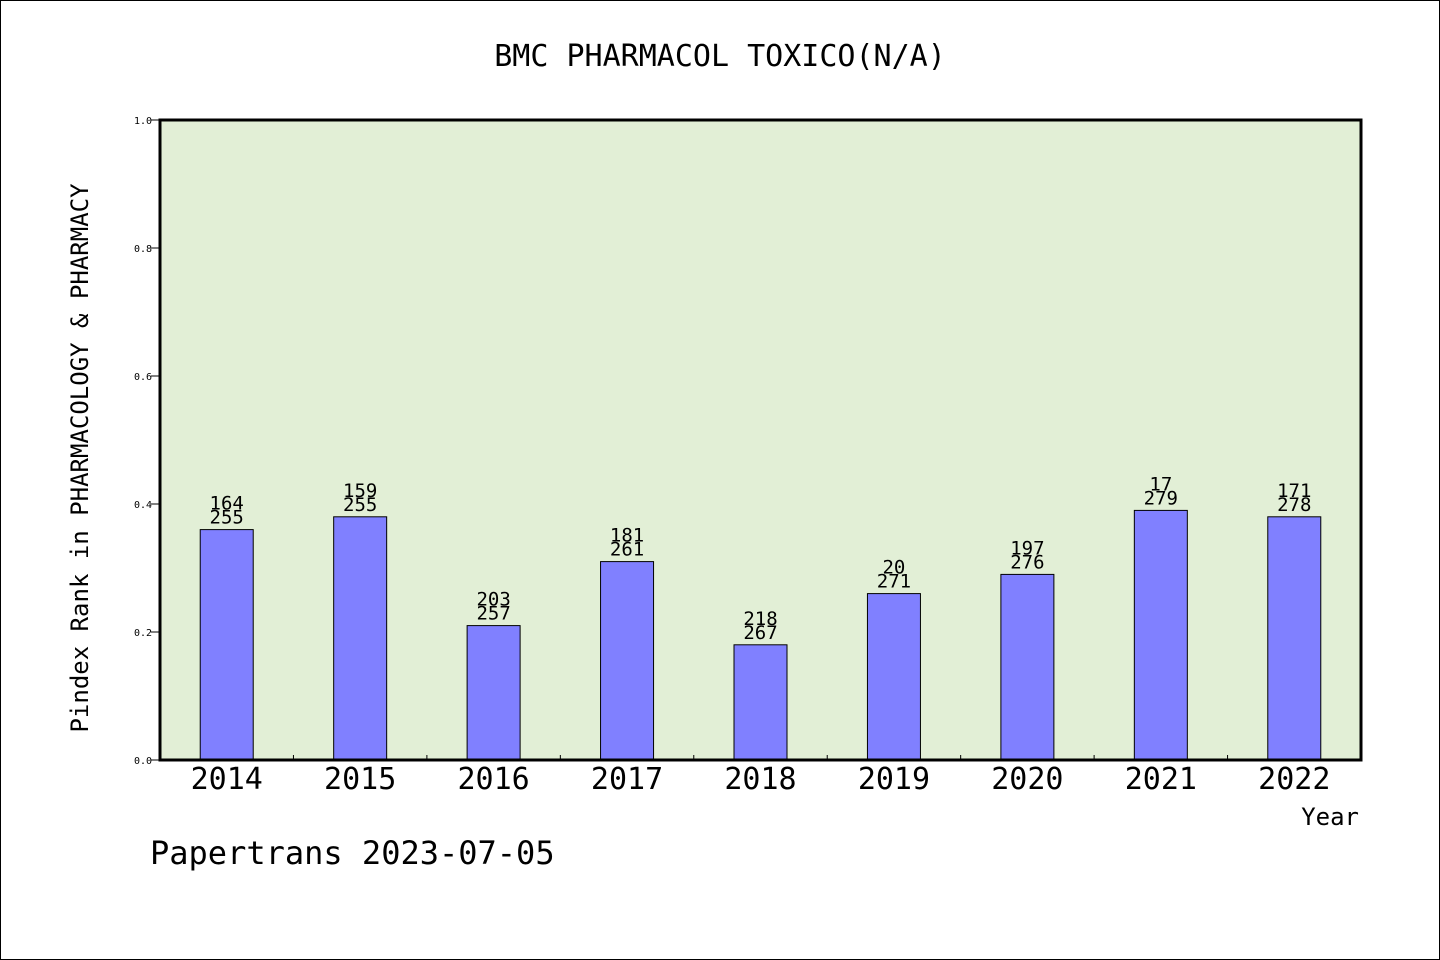 This screenshot has width=1440, height=960. I want to click on x-tick-label: 2021, so click(1161, 779).